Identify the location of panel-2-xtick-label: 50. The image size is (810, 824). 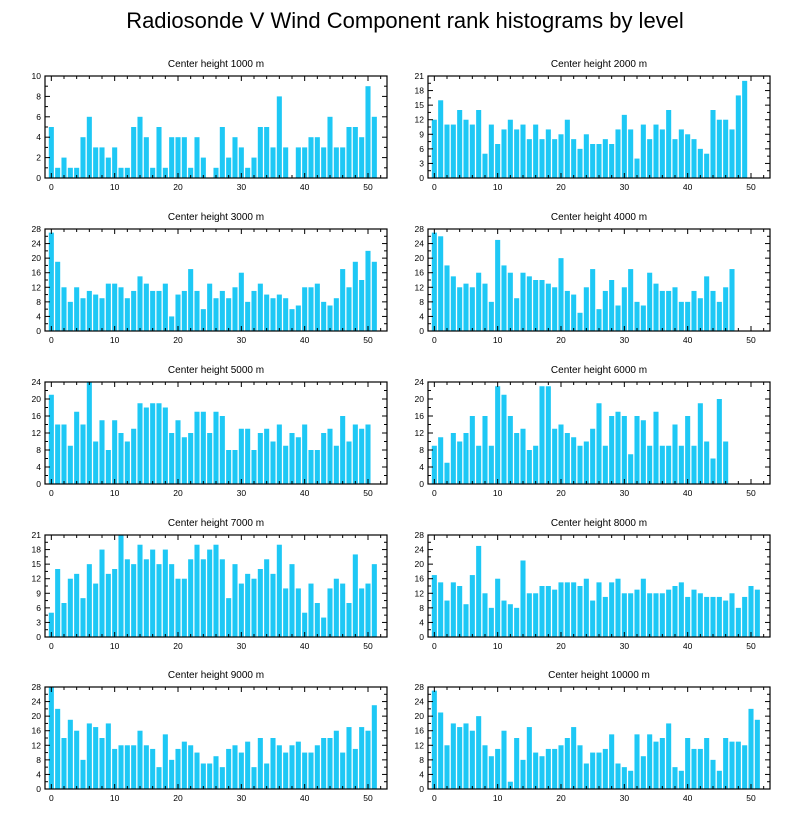
(368, 340).